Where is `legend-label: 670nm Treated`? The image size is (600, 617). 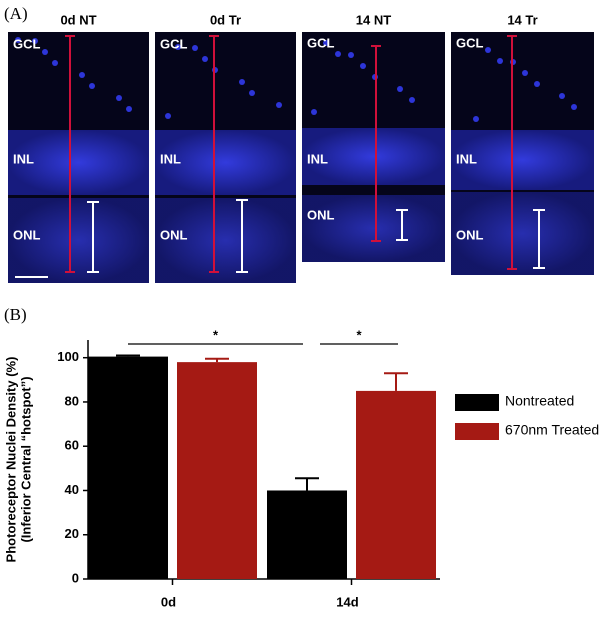 legend-label: 670nm Treated is located at coordinates (552, 430).